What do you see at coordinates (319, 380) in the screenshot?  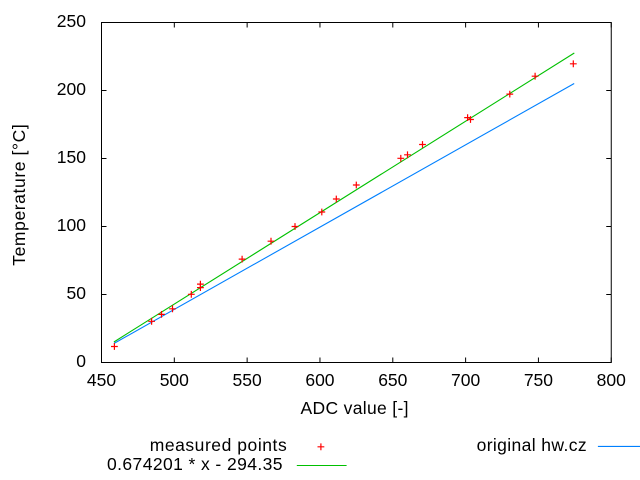 I see `svg-text: 600` at bounding box center [319, 380].